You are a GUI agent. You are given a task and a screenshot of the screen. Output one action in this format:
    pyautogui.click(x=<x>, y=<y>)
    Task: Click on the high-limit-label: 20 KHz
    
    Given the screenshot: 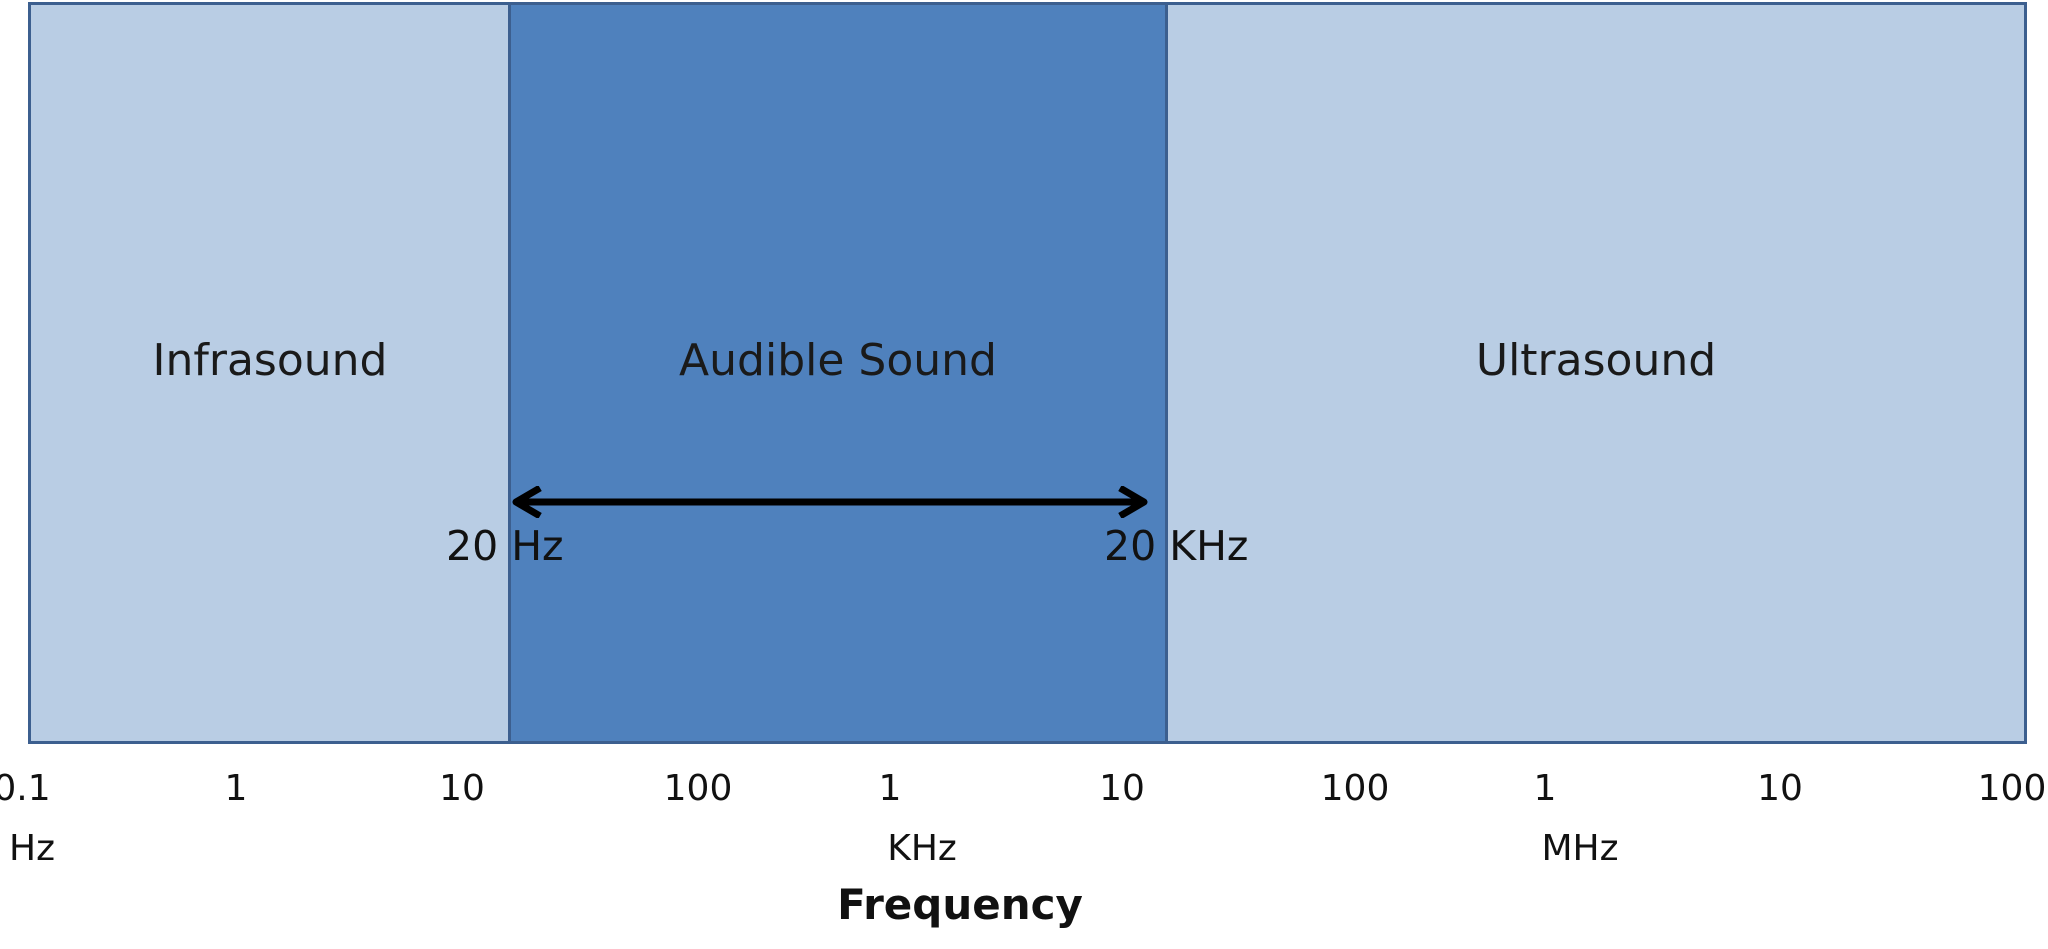 What is the action you would take?
    pyautogui.click(x=1176, y=546)
    